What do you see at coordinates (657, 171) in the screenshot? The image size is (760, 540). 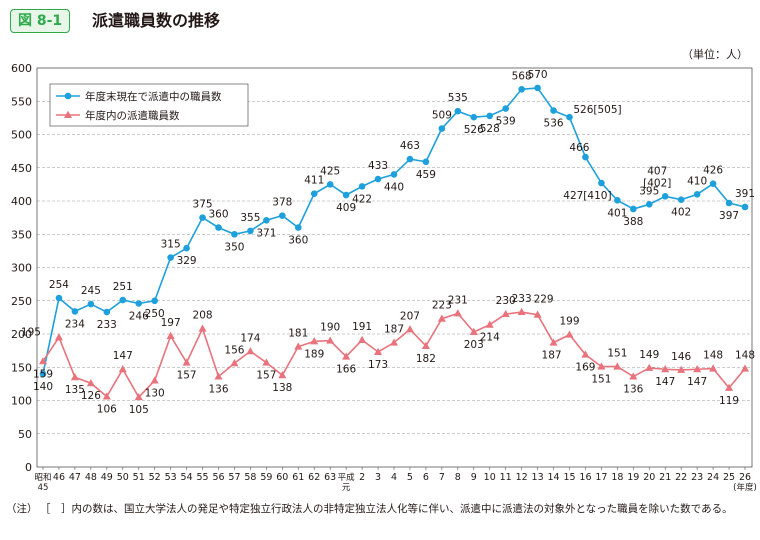 I see `data-label: 407` at bounding box center [657, 171].